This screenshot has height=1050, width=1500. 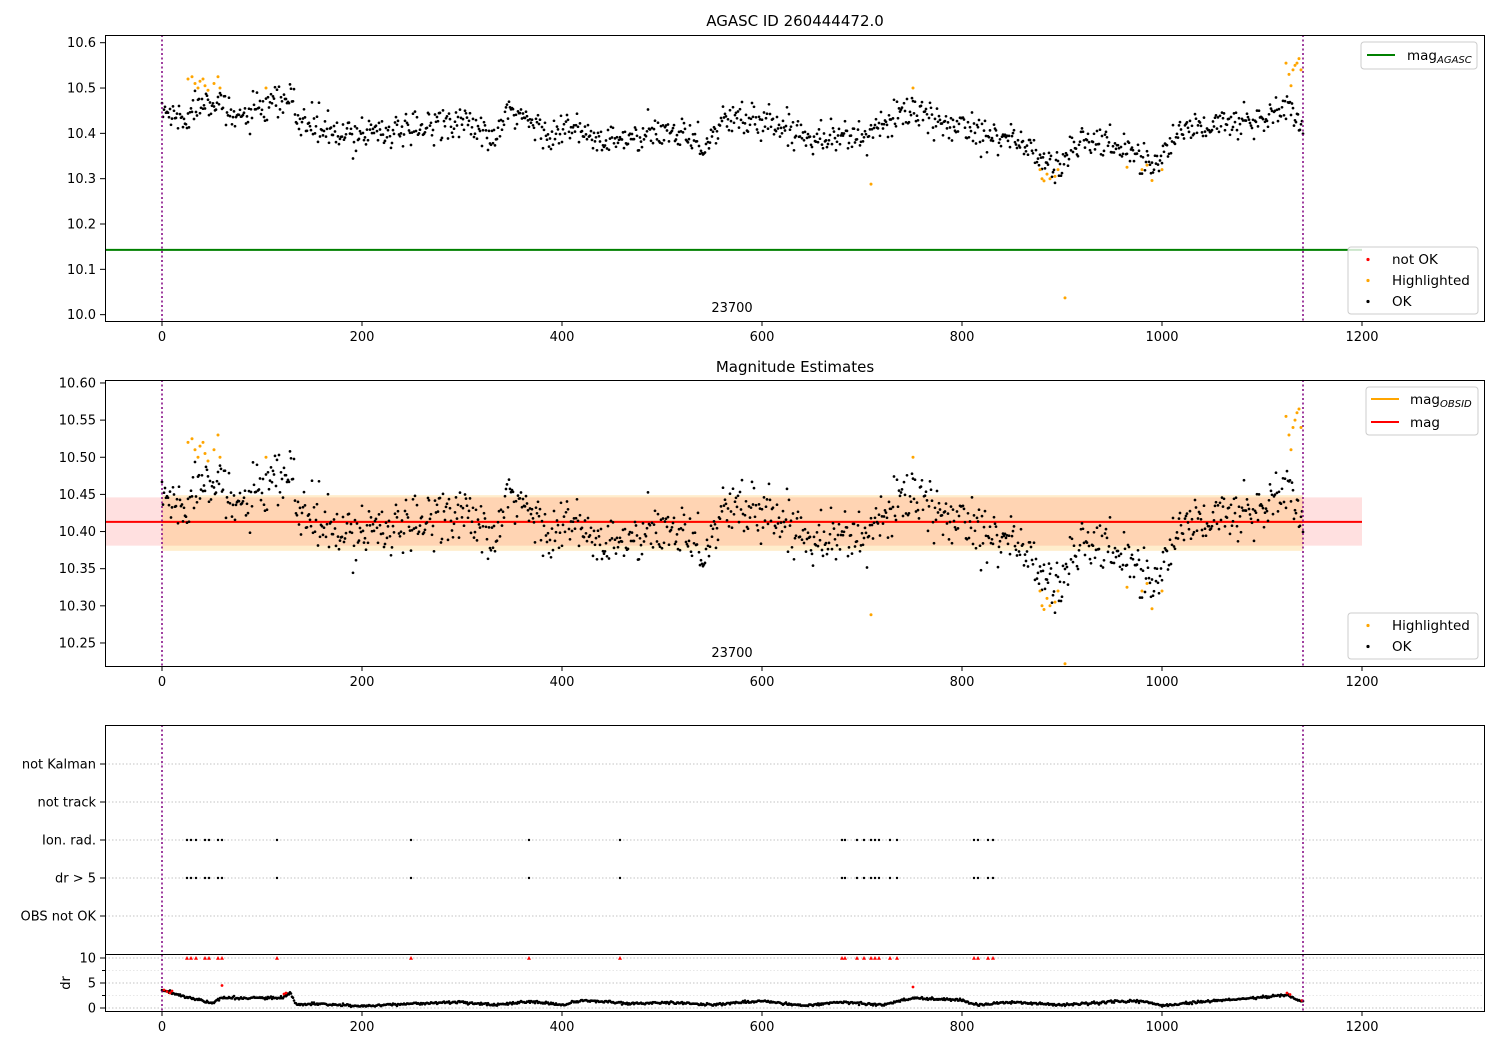 I want to click on dr-not-ok-point, so click(x=170, y=993).